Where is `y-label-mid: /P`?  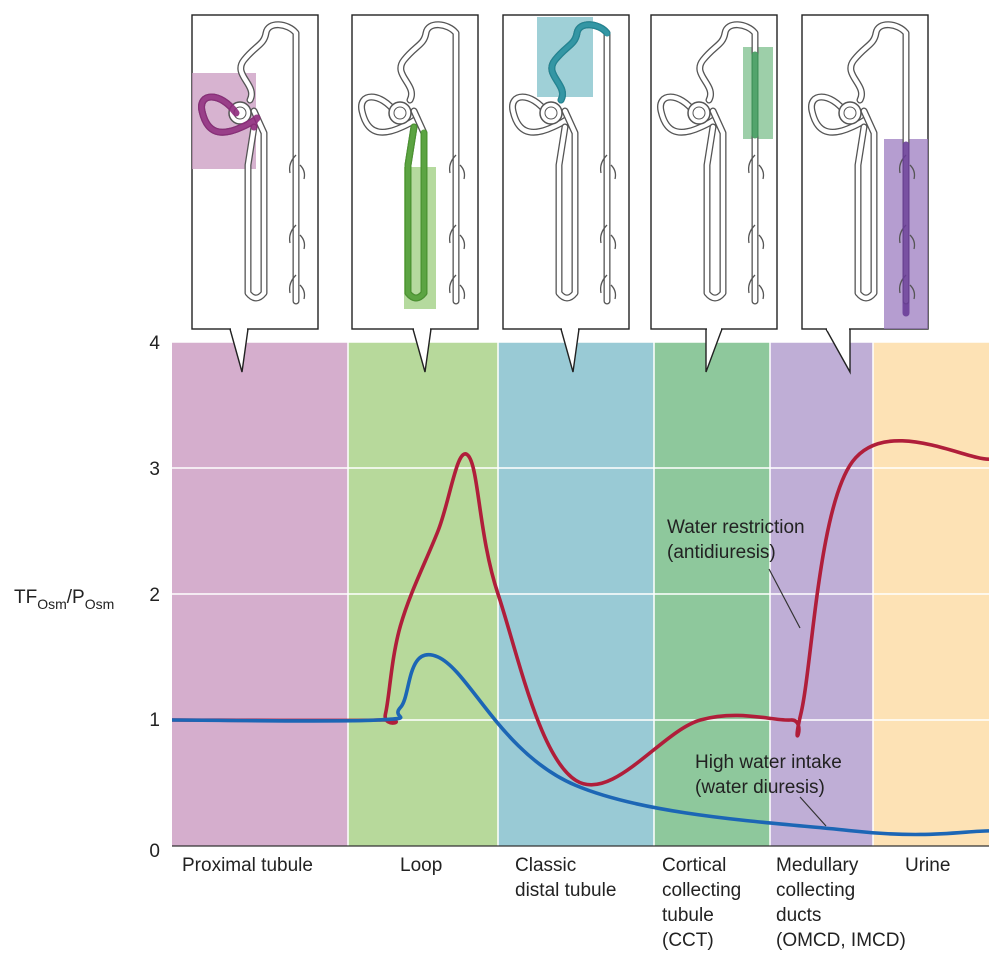 y-label-mid: /P is located at coordinates (76, 597).